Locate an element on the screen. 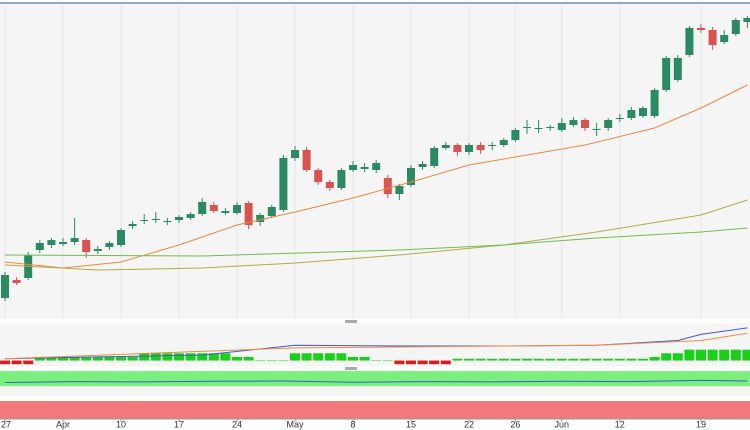 The image size is (750, 430). x-tick-label: 24 is located at coordinates (237, 424).